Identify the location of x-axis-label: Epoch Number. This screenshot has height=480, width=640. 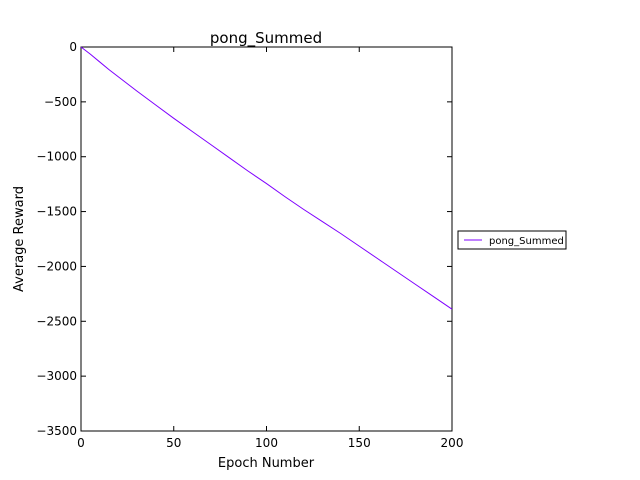
(266, 463).